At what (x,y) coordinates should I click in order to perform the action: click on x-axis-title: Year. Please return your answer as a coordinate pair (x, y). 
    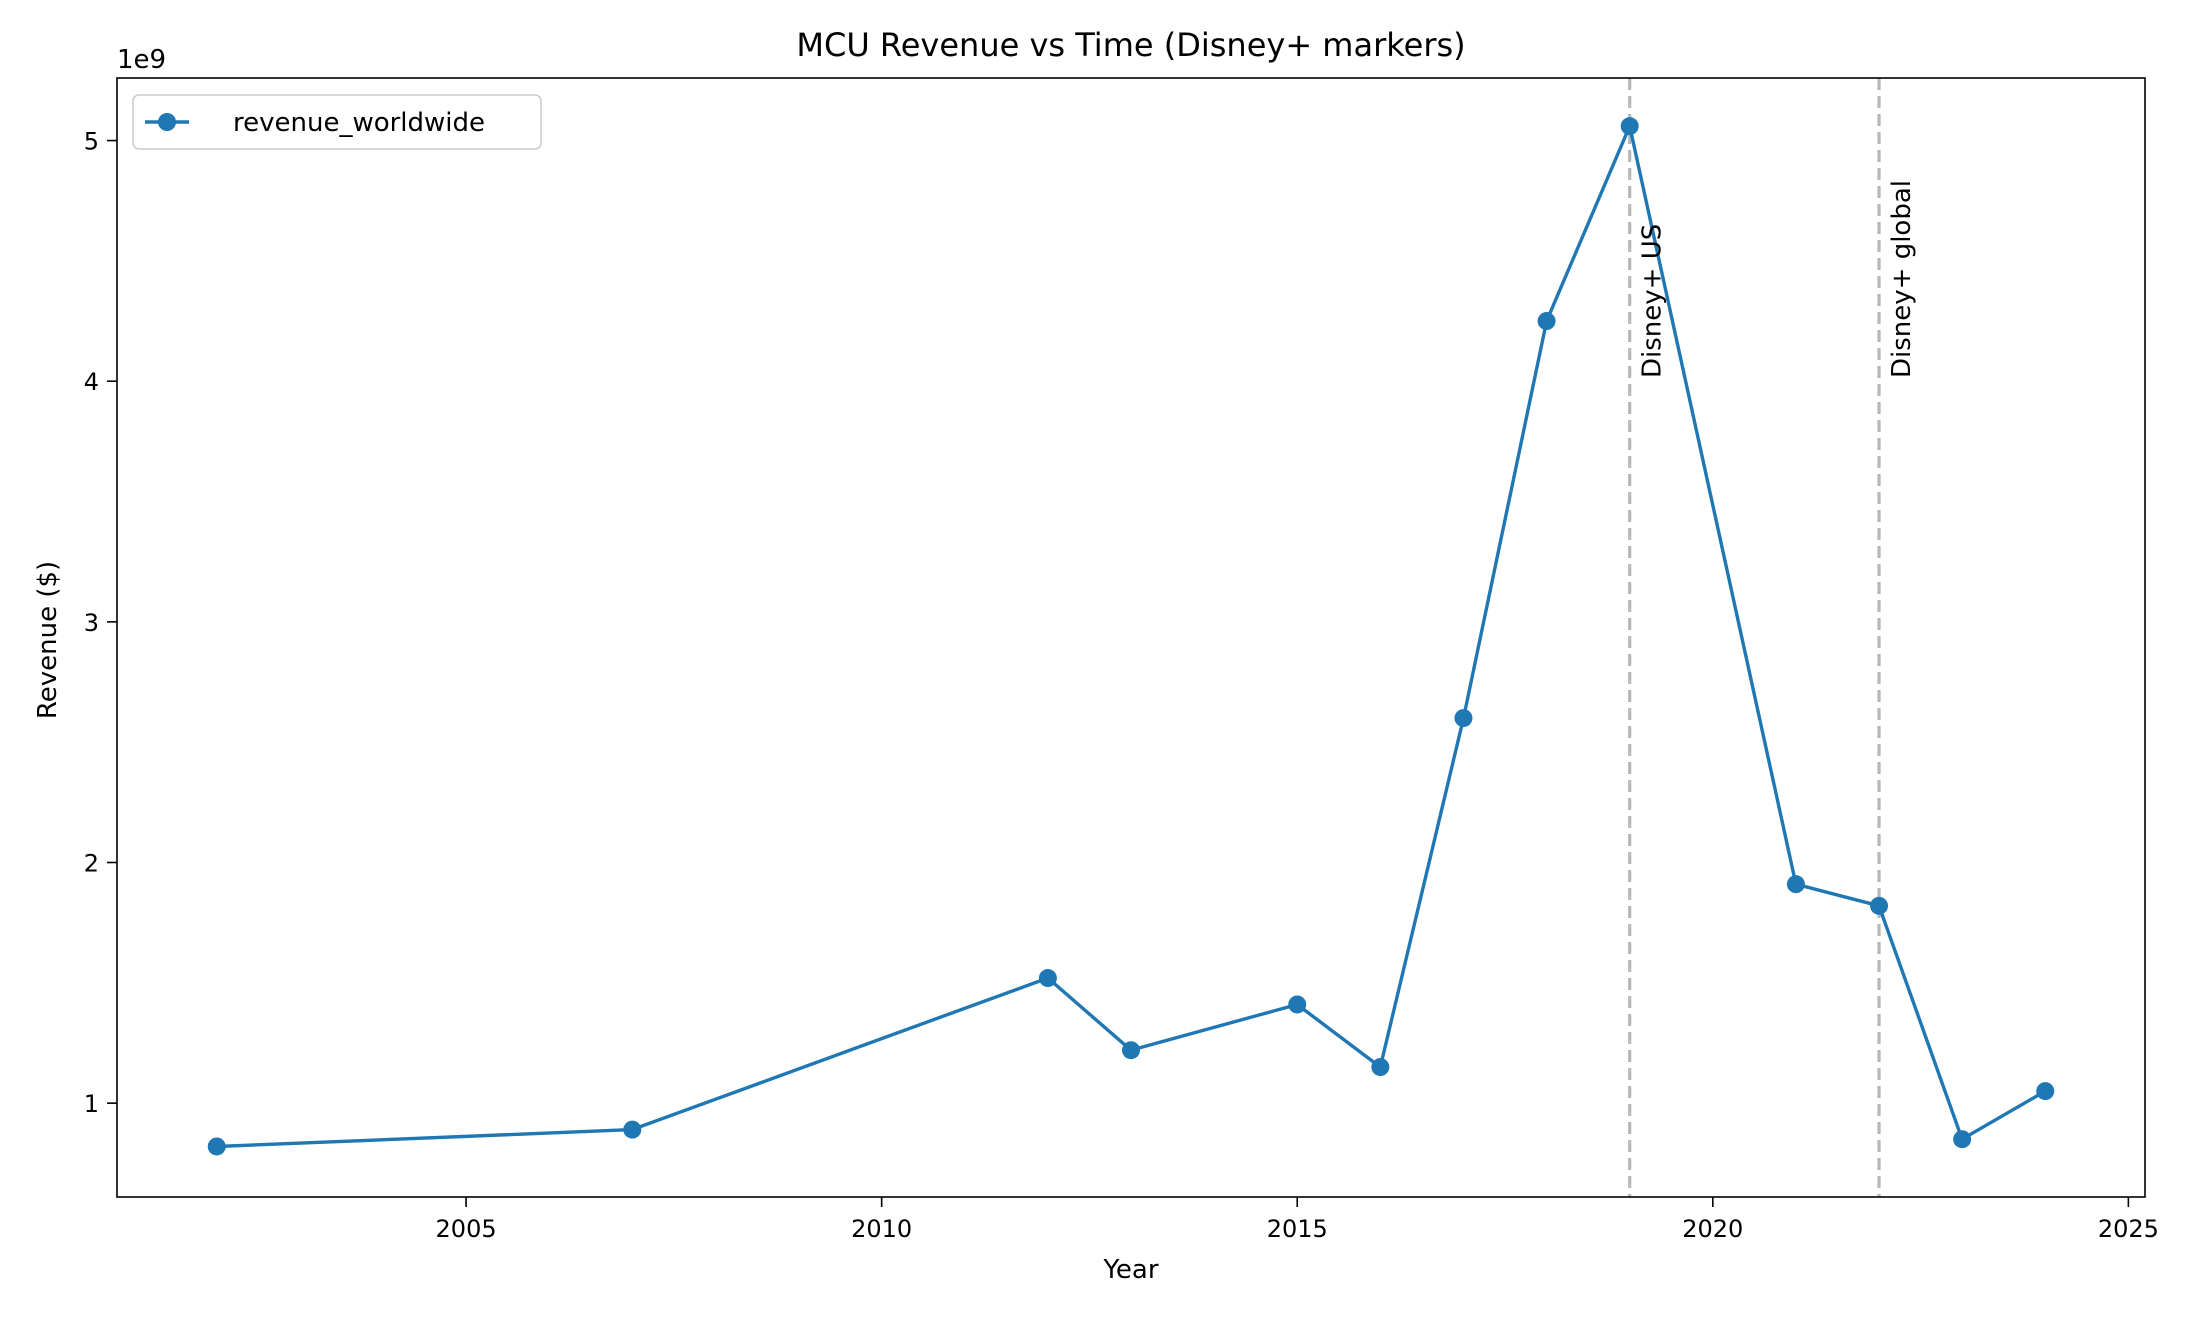
    Looking at the image, I should click on (1130, 1270).